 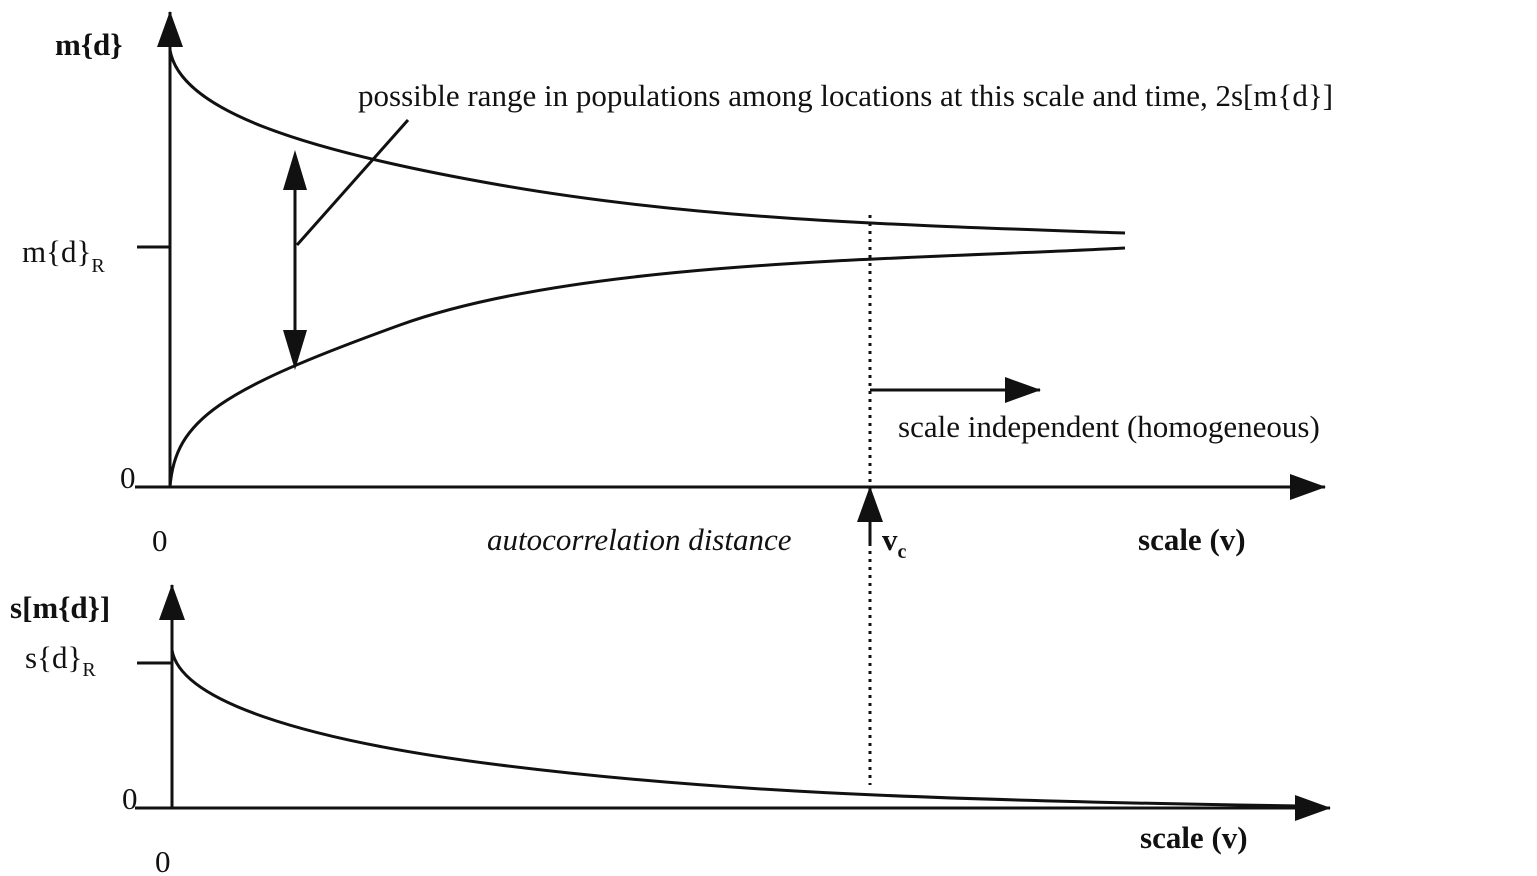 What do you see at coordinates (902, 552) in the screenshot?
I see `label-sub: c` at bounding box center [902, 552].